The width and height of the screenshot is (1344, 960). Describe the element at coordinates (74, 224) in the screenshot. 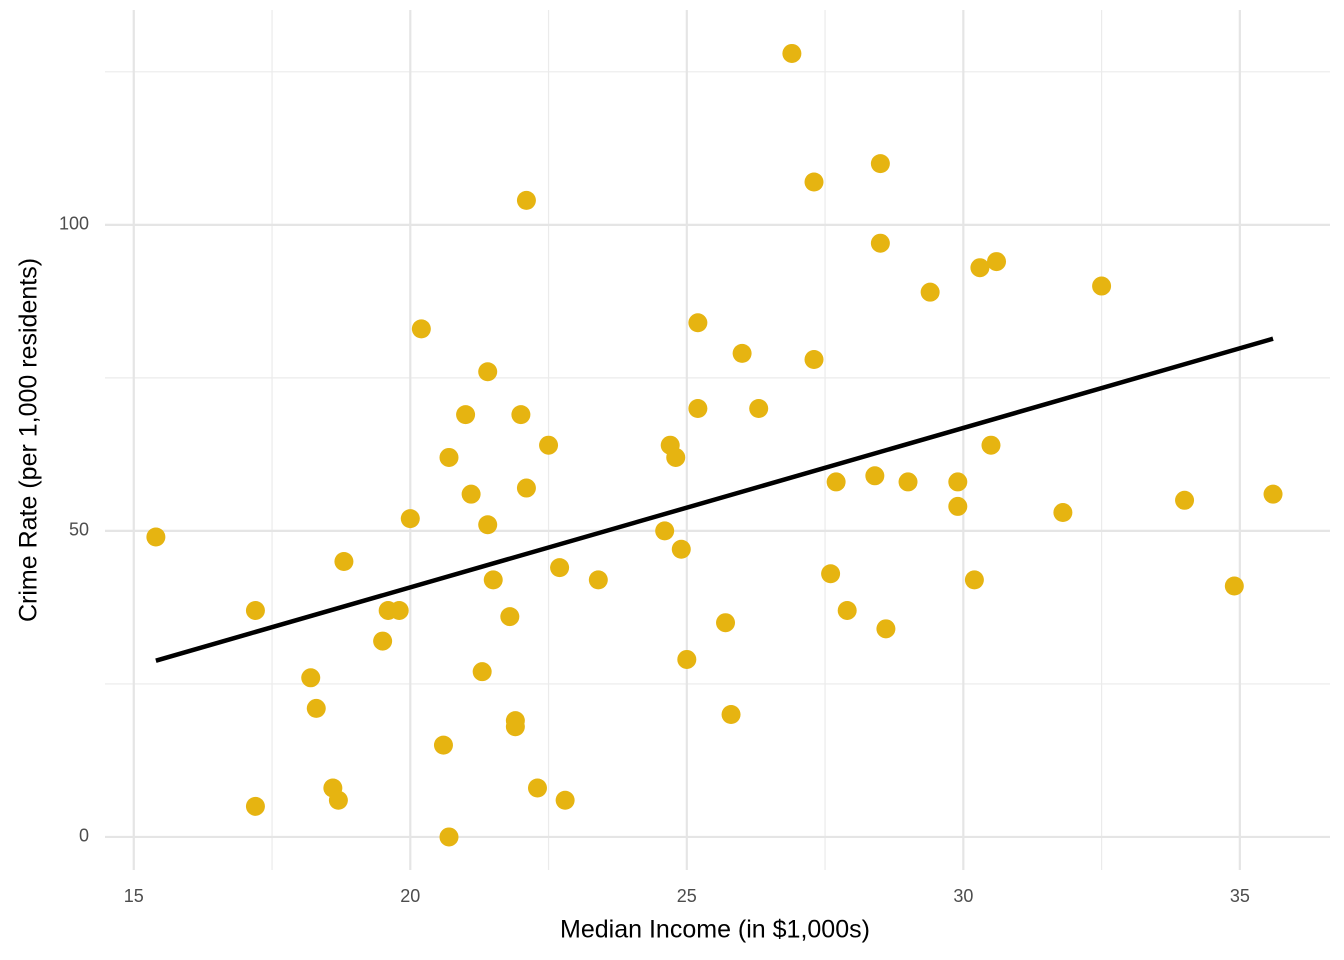

I see `y-tick-label: 100` at that location.